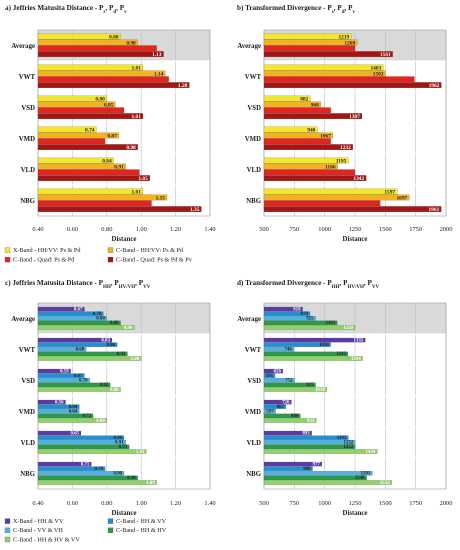  I want to click on data-label: 0.56, so click(59, 402).